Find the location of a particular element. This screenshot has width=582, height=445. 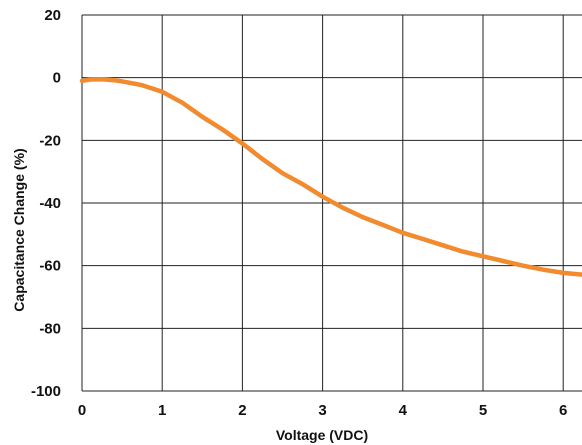

y-tick-label: -100 is located at coordinates (46, 391).